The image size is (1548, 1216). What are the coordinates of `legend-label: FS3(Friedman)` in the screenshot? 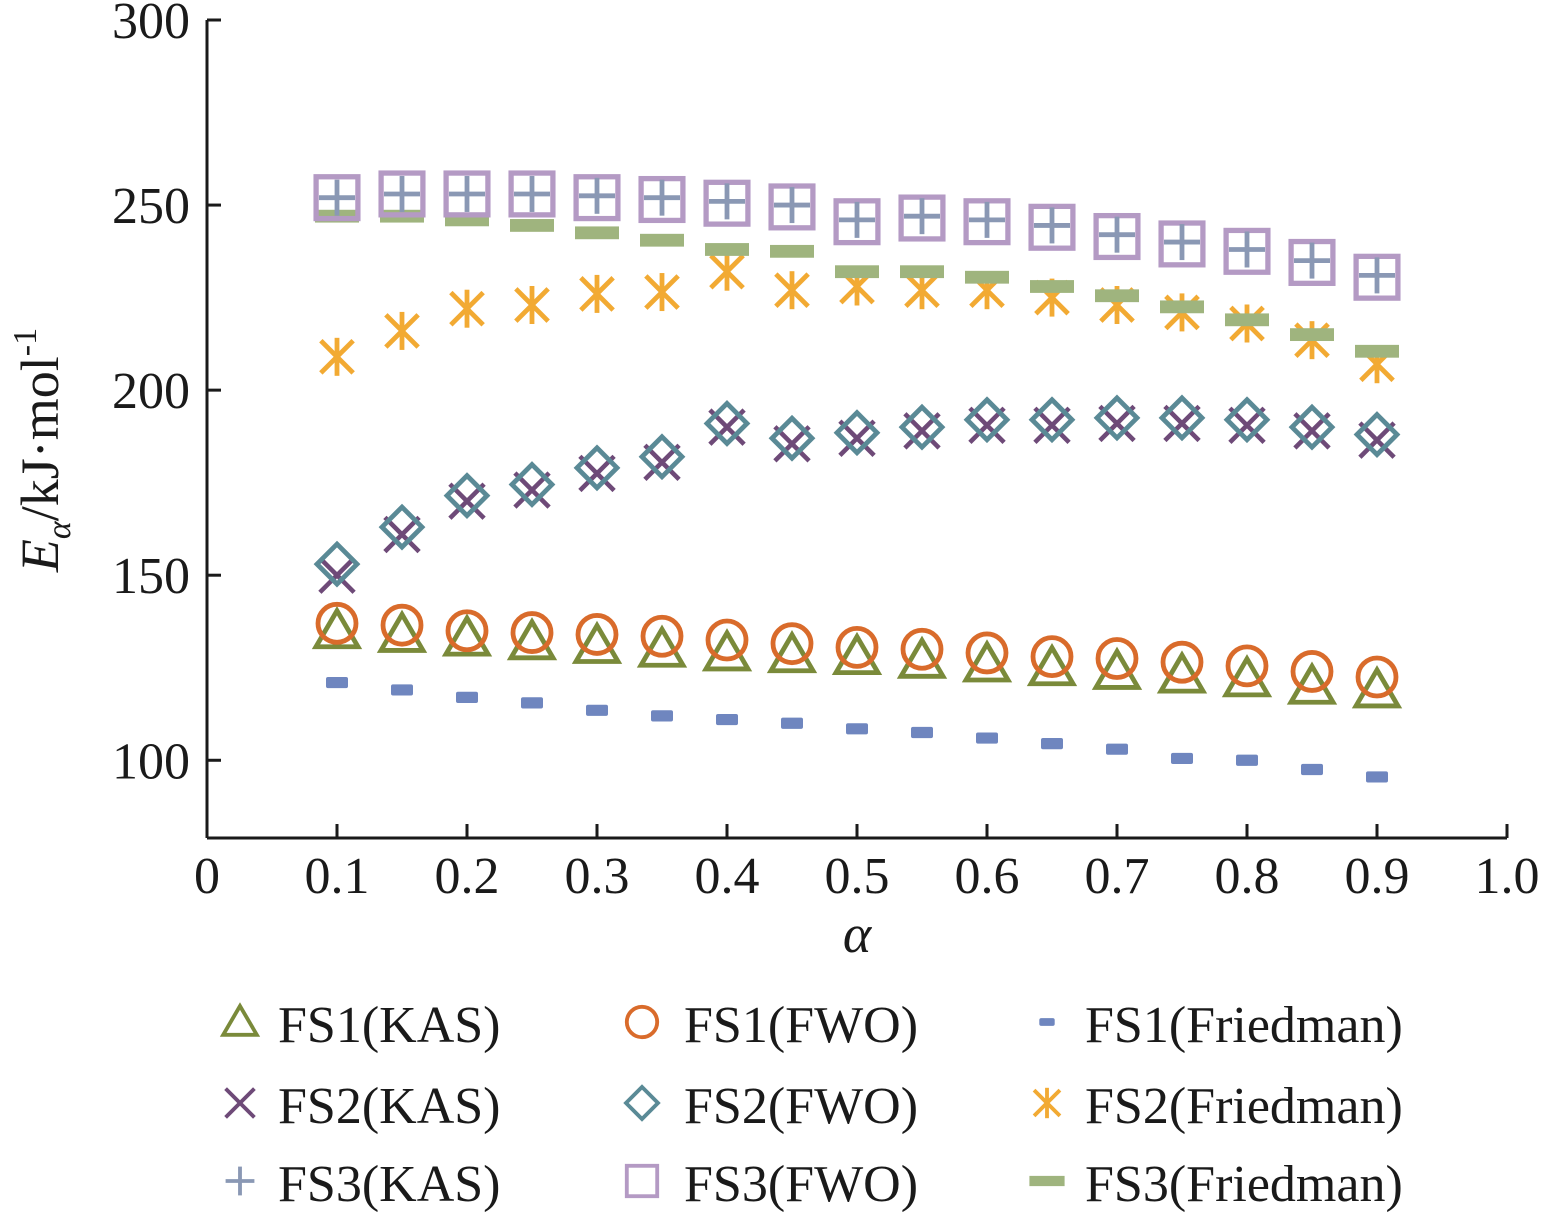 It's located at (1244, 1184).